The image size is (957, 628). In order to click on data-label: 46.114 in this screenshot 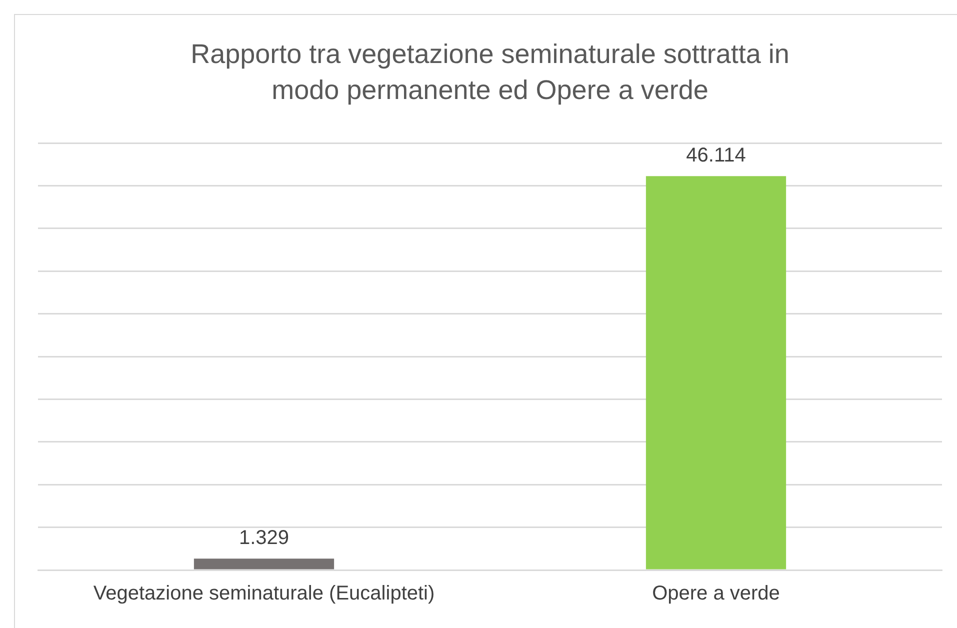, I will do `click(716, 155)`.